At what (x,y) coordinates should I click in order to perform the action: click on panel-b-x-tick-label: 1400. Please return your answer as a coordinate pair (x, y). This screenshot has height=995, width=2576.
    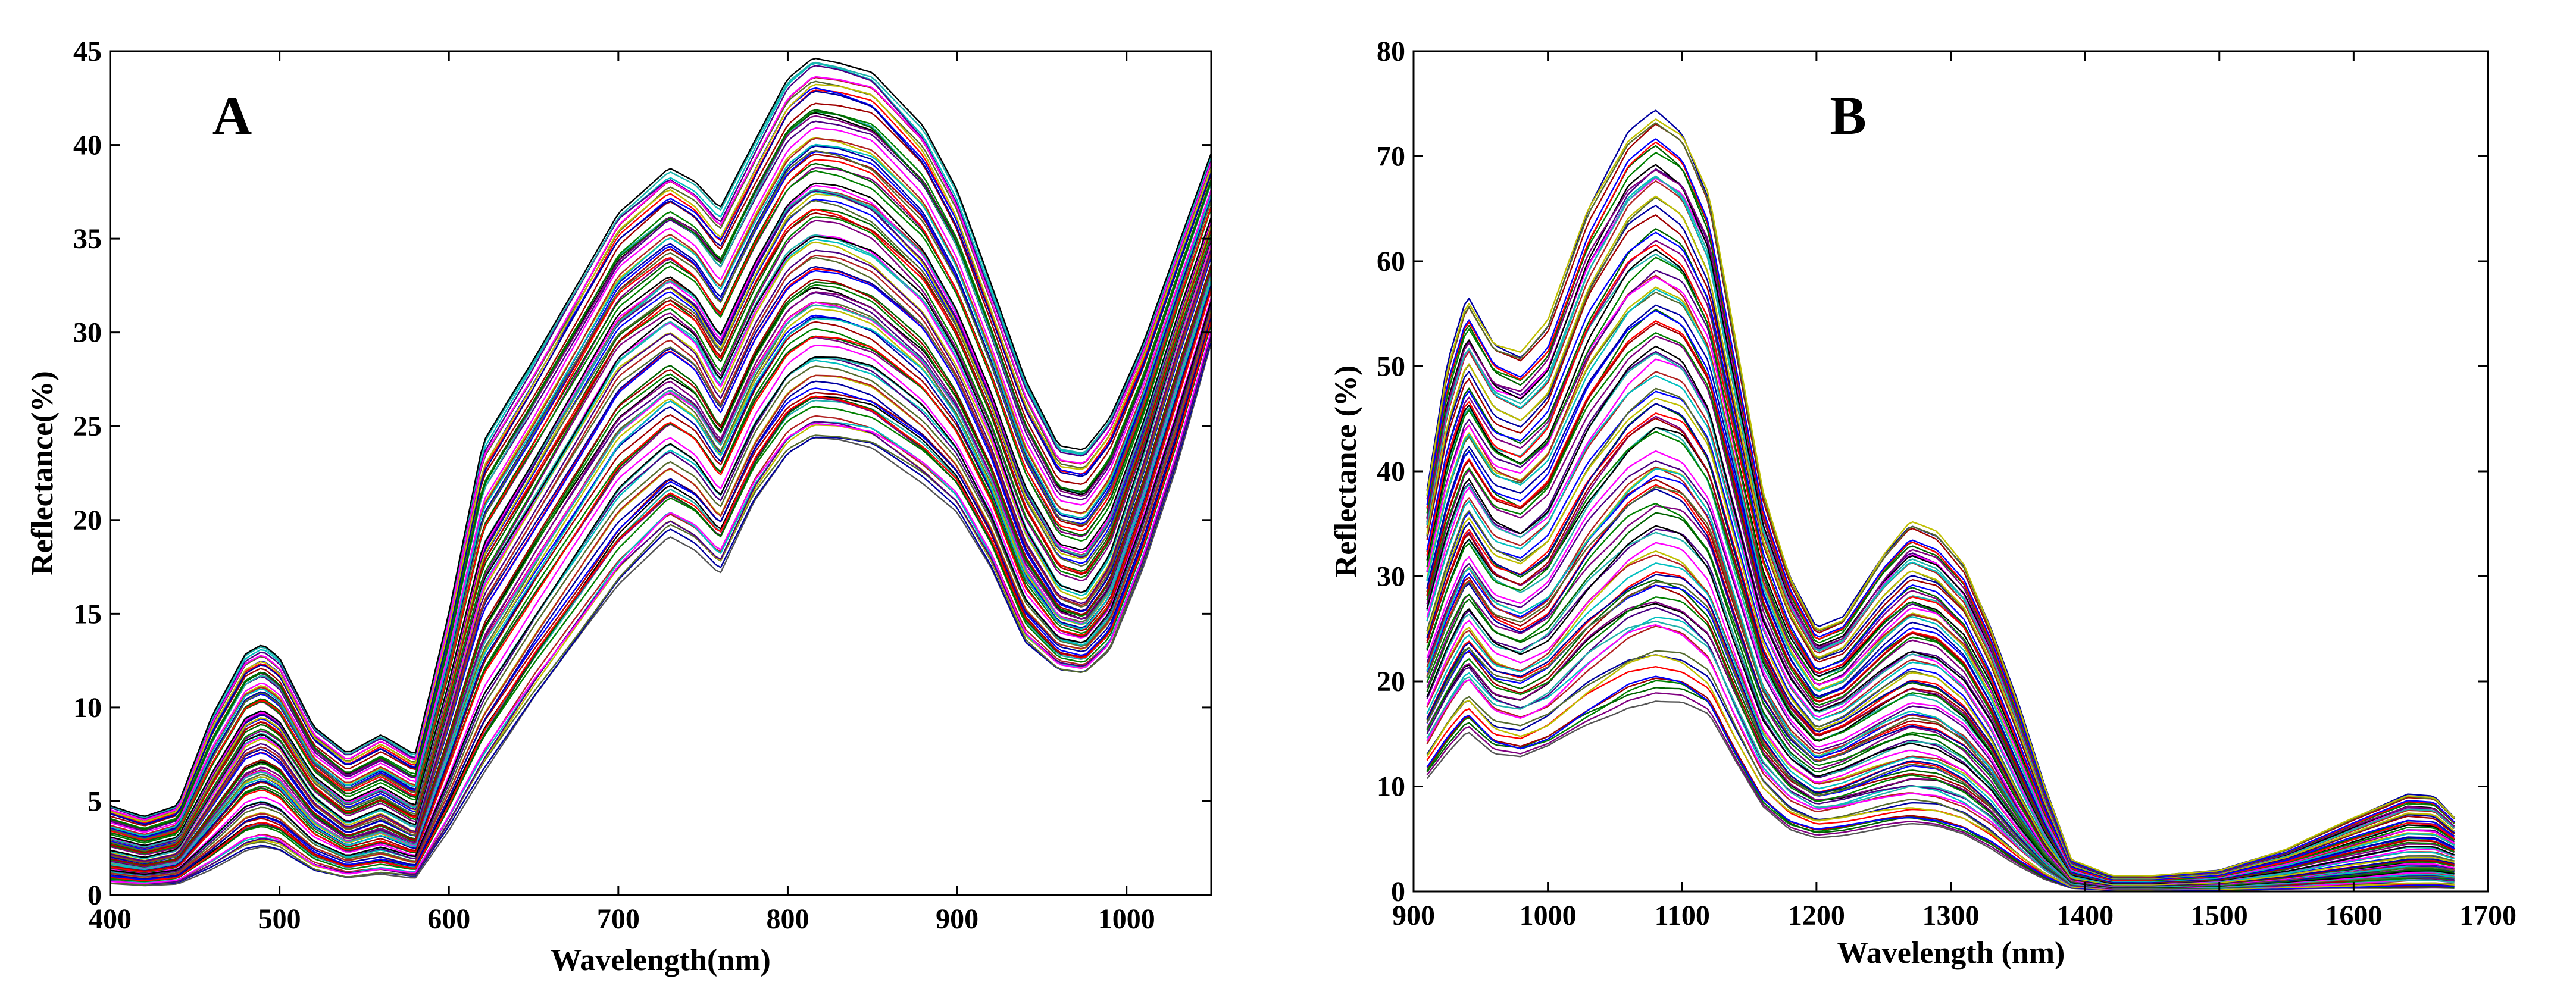
    Looking at the image, I should click on (2085, 915).